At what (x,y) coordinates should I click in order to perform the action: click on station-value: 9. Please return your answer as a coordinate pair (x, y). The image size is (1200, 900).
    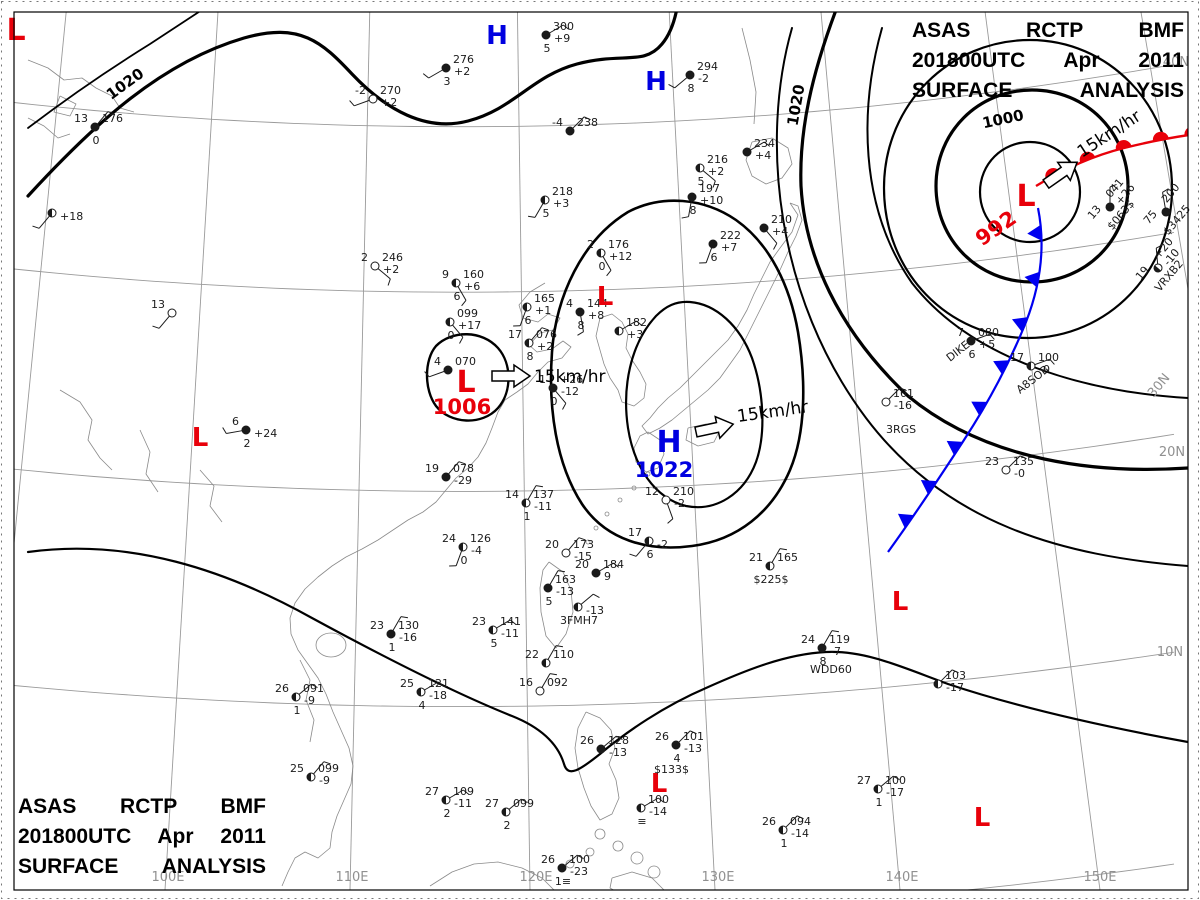
    Looking at the image, I should click on (607, 576).